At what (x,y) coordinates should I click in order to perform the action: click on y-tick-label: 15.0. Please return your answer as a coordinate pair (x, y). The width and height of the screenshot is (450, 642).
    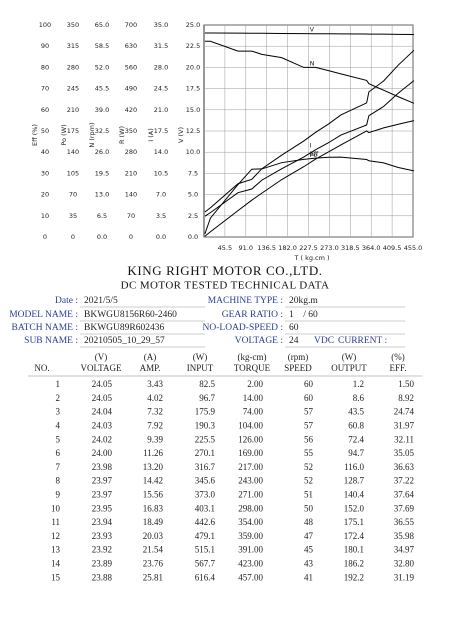
    Looking at the image, I should click on (193, 110).